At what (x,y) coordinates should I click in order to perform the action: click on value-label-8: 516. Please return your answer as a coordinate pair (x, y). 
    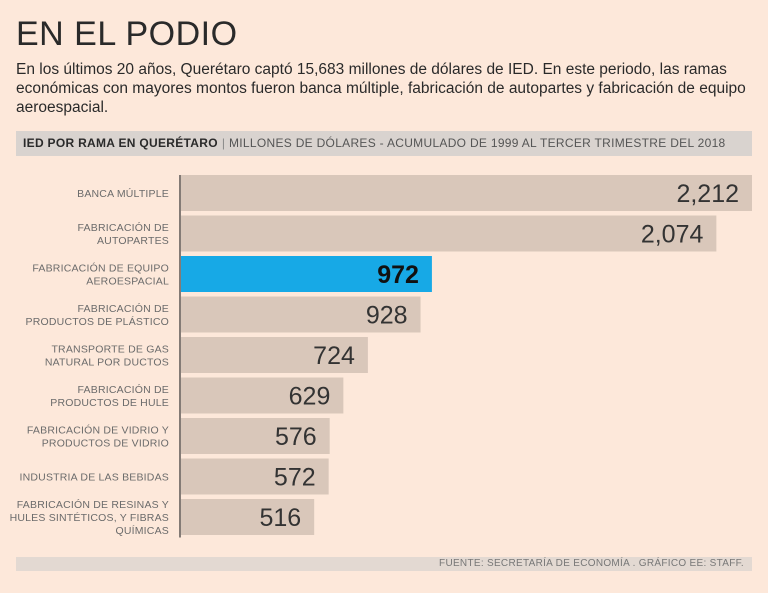
    Looking at the image, I should click on (280, 518).